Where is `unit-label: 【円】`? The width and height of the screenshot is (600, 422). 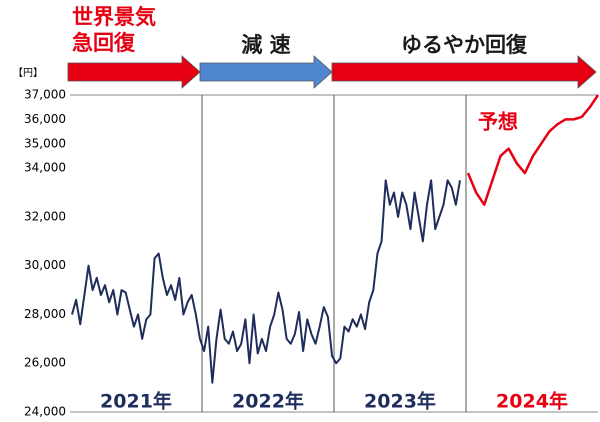
unit-label: 【円】 is located at coordinates (28, 73).